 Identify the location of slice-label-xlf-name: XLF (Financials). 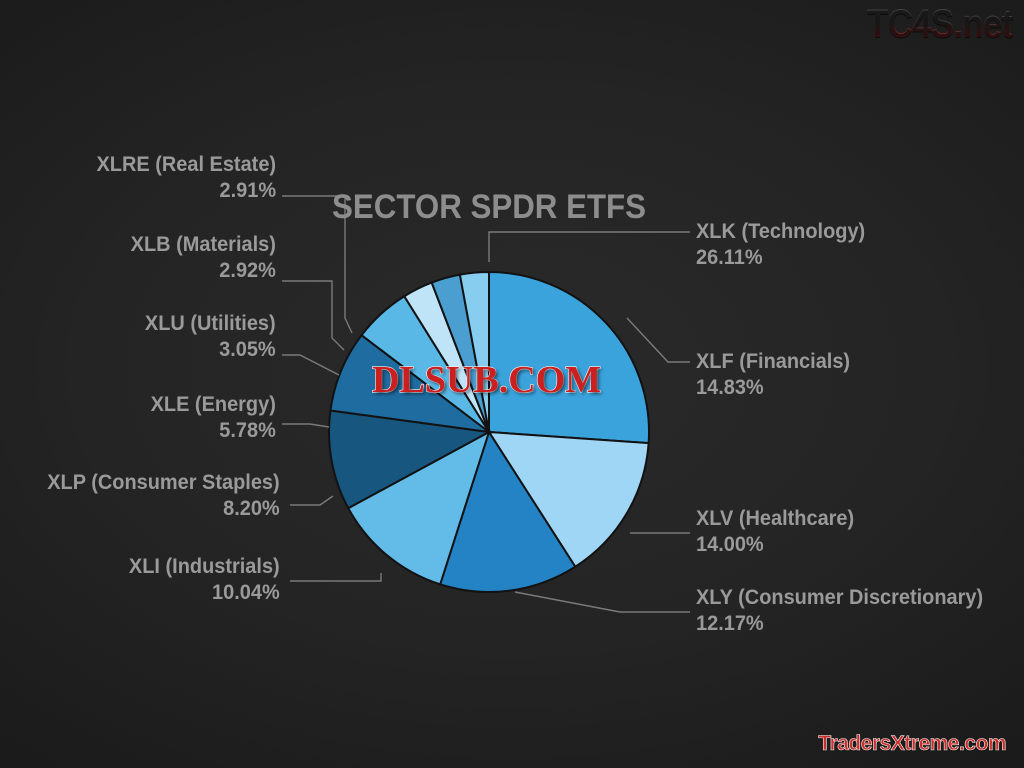
(773, 361).